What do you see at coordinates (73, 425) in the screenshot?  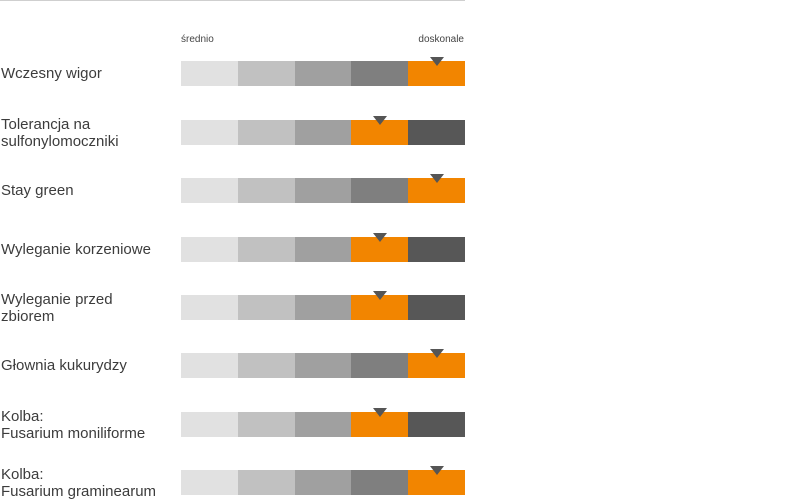 I see `trait-label: Kolba: Fusarium moniliforme` at bounding box center [73, 425].